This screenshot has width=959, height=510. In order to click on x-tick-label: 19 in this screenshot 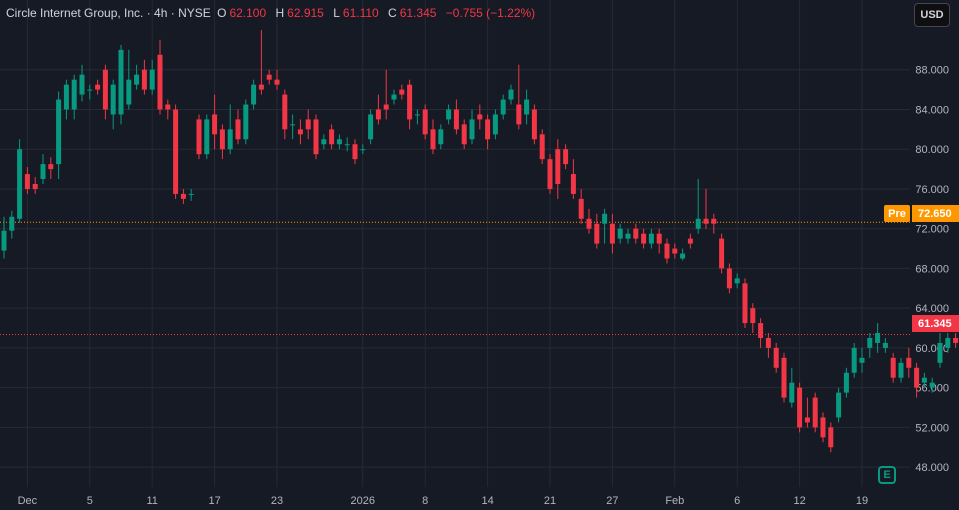, I will do `click(862, 501)`.